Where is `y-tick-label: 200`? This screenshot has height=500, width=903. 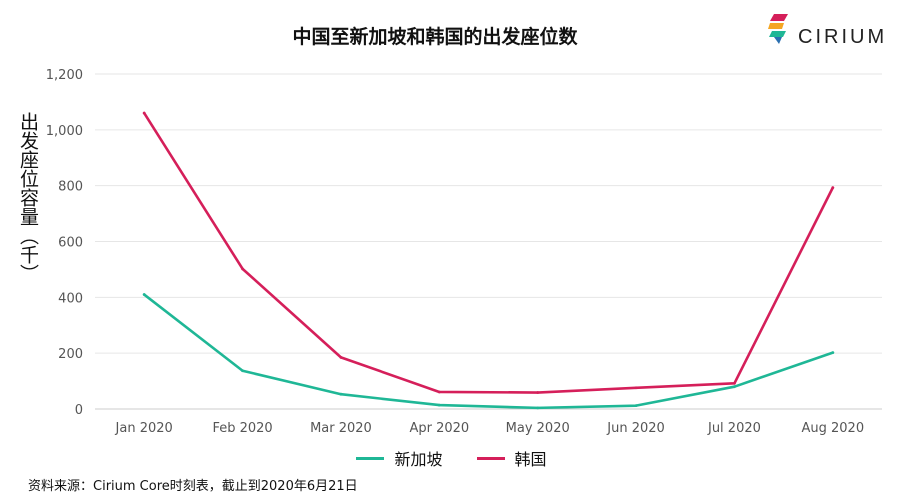
y-tick-label: 200 is located at coordinates (70, 354).